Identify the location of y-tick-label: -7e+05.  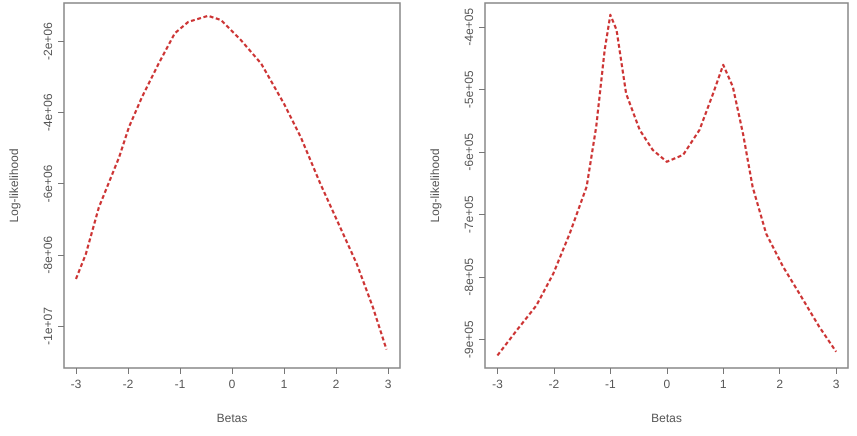
(469, 214).